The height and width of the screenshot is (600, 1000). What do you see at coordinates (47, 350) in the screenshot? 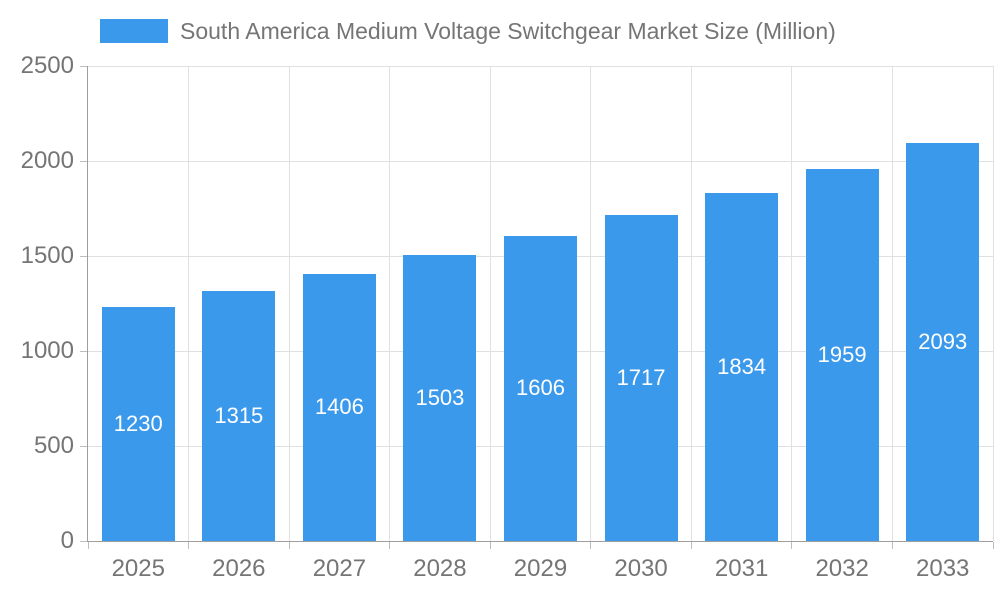
I see `y-axis-label: 1000` at bounding box center [47, 350].